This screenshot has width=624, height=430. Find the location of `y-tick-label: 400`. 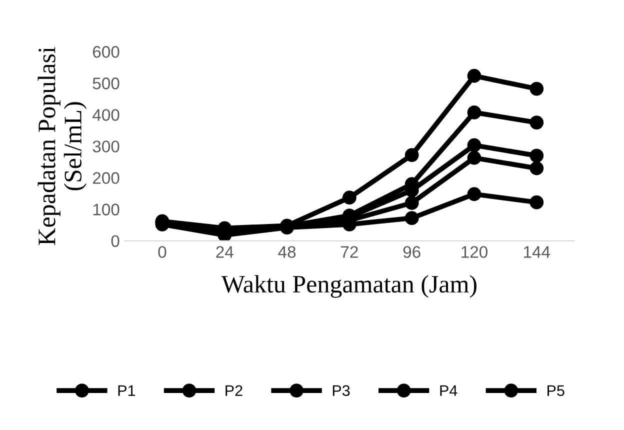

y-tick-label: 400 is located at coordinates (106, 115).